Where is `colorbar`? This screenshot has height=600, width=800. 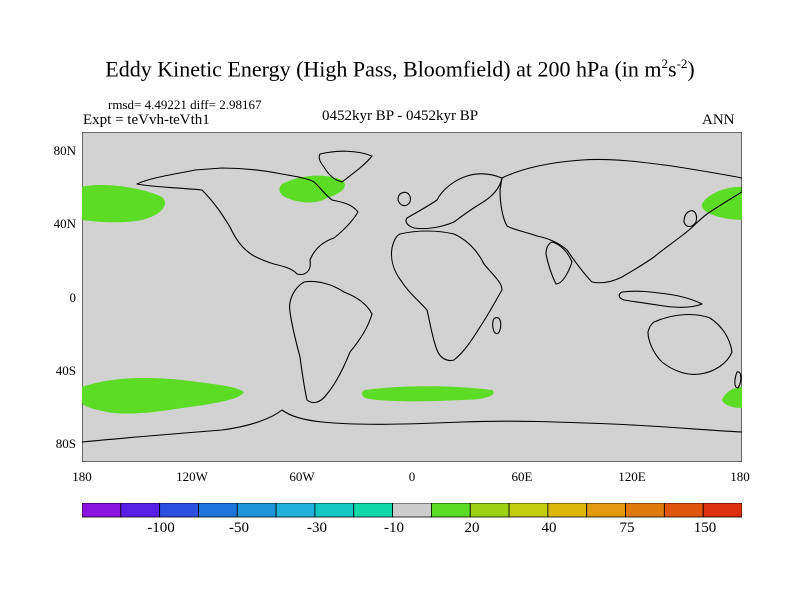
colorbar is located at coordinates (412, 510).